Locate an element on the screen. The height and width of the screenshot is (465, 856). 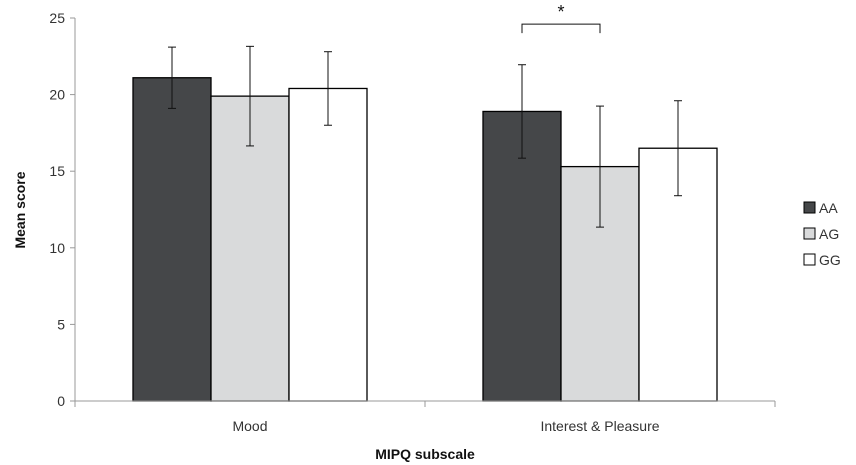
legend-label: GG is located at coordinates (830, 260).